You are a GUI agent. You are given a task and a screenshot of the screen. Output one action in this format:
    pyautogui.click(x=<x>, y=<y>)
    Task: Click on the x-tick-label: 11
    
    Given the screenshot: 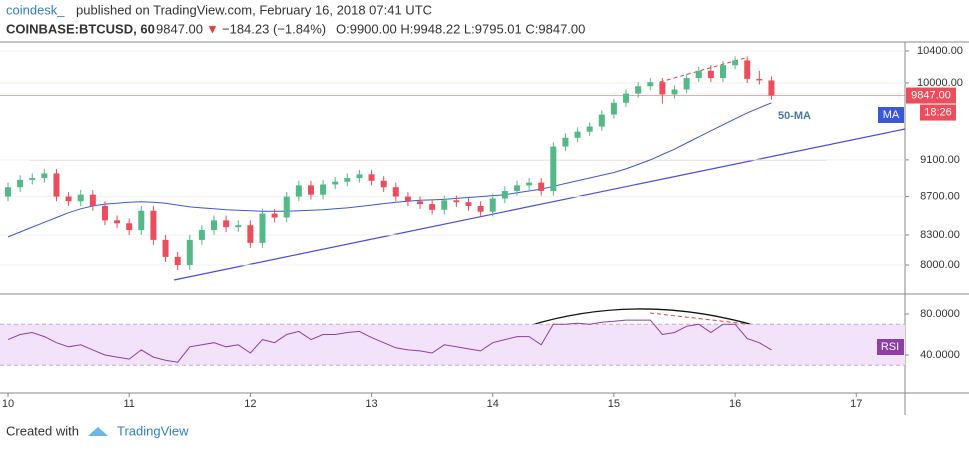 What is the action you would take?
    pyautogui.click(x=128, y=404)
    